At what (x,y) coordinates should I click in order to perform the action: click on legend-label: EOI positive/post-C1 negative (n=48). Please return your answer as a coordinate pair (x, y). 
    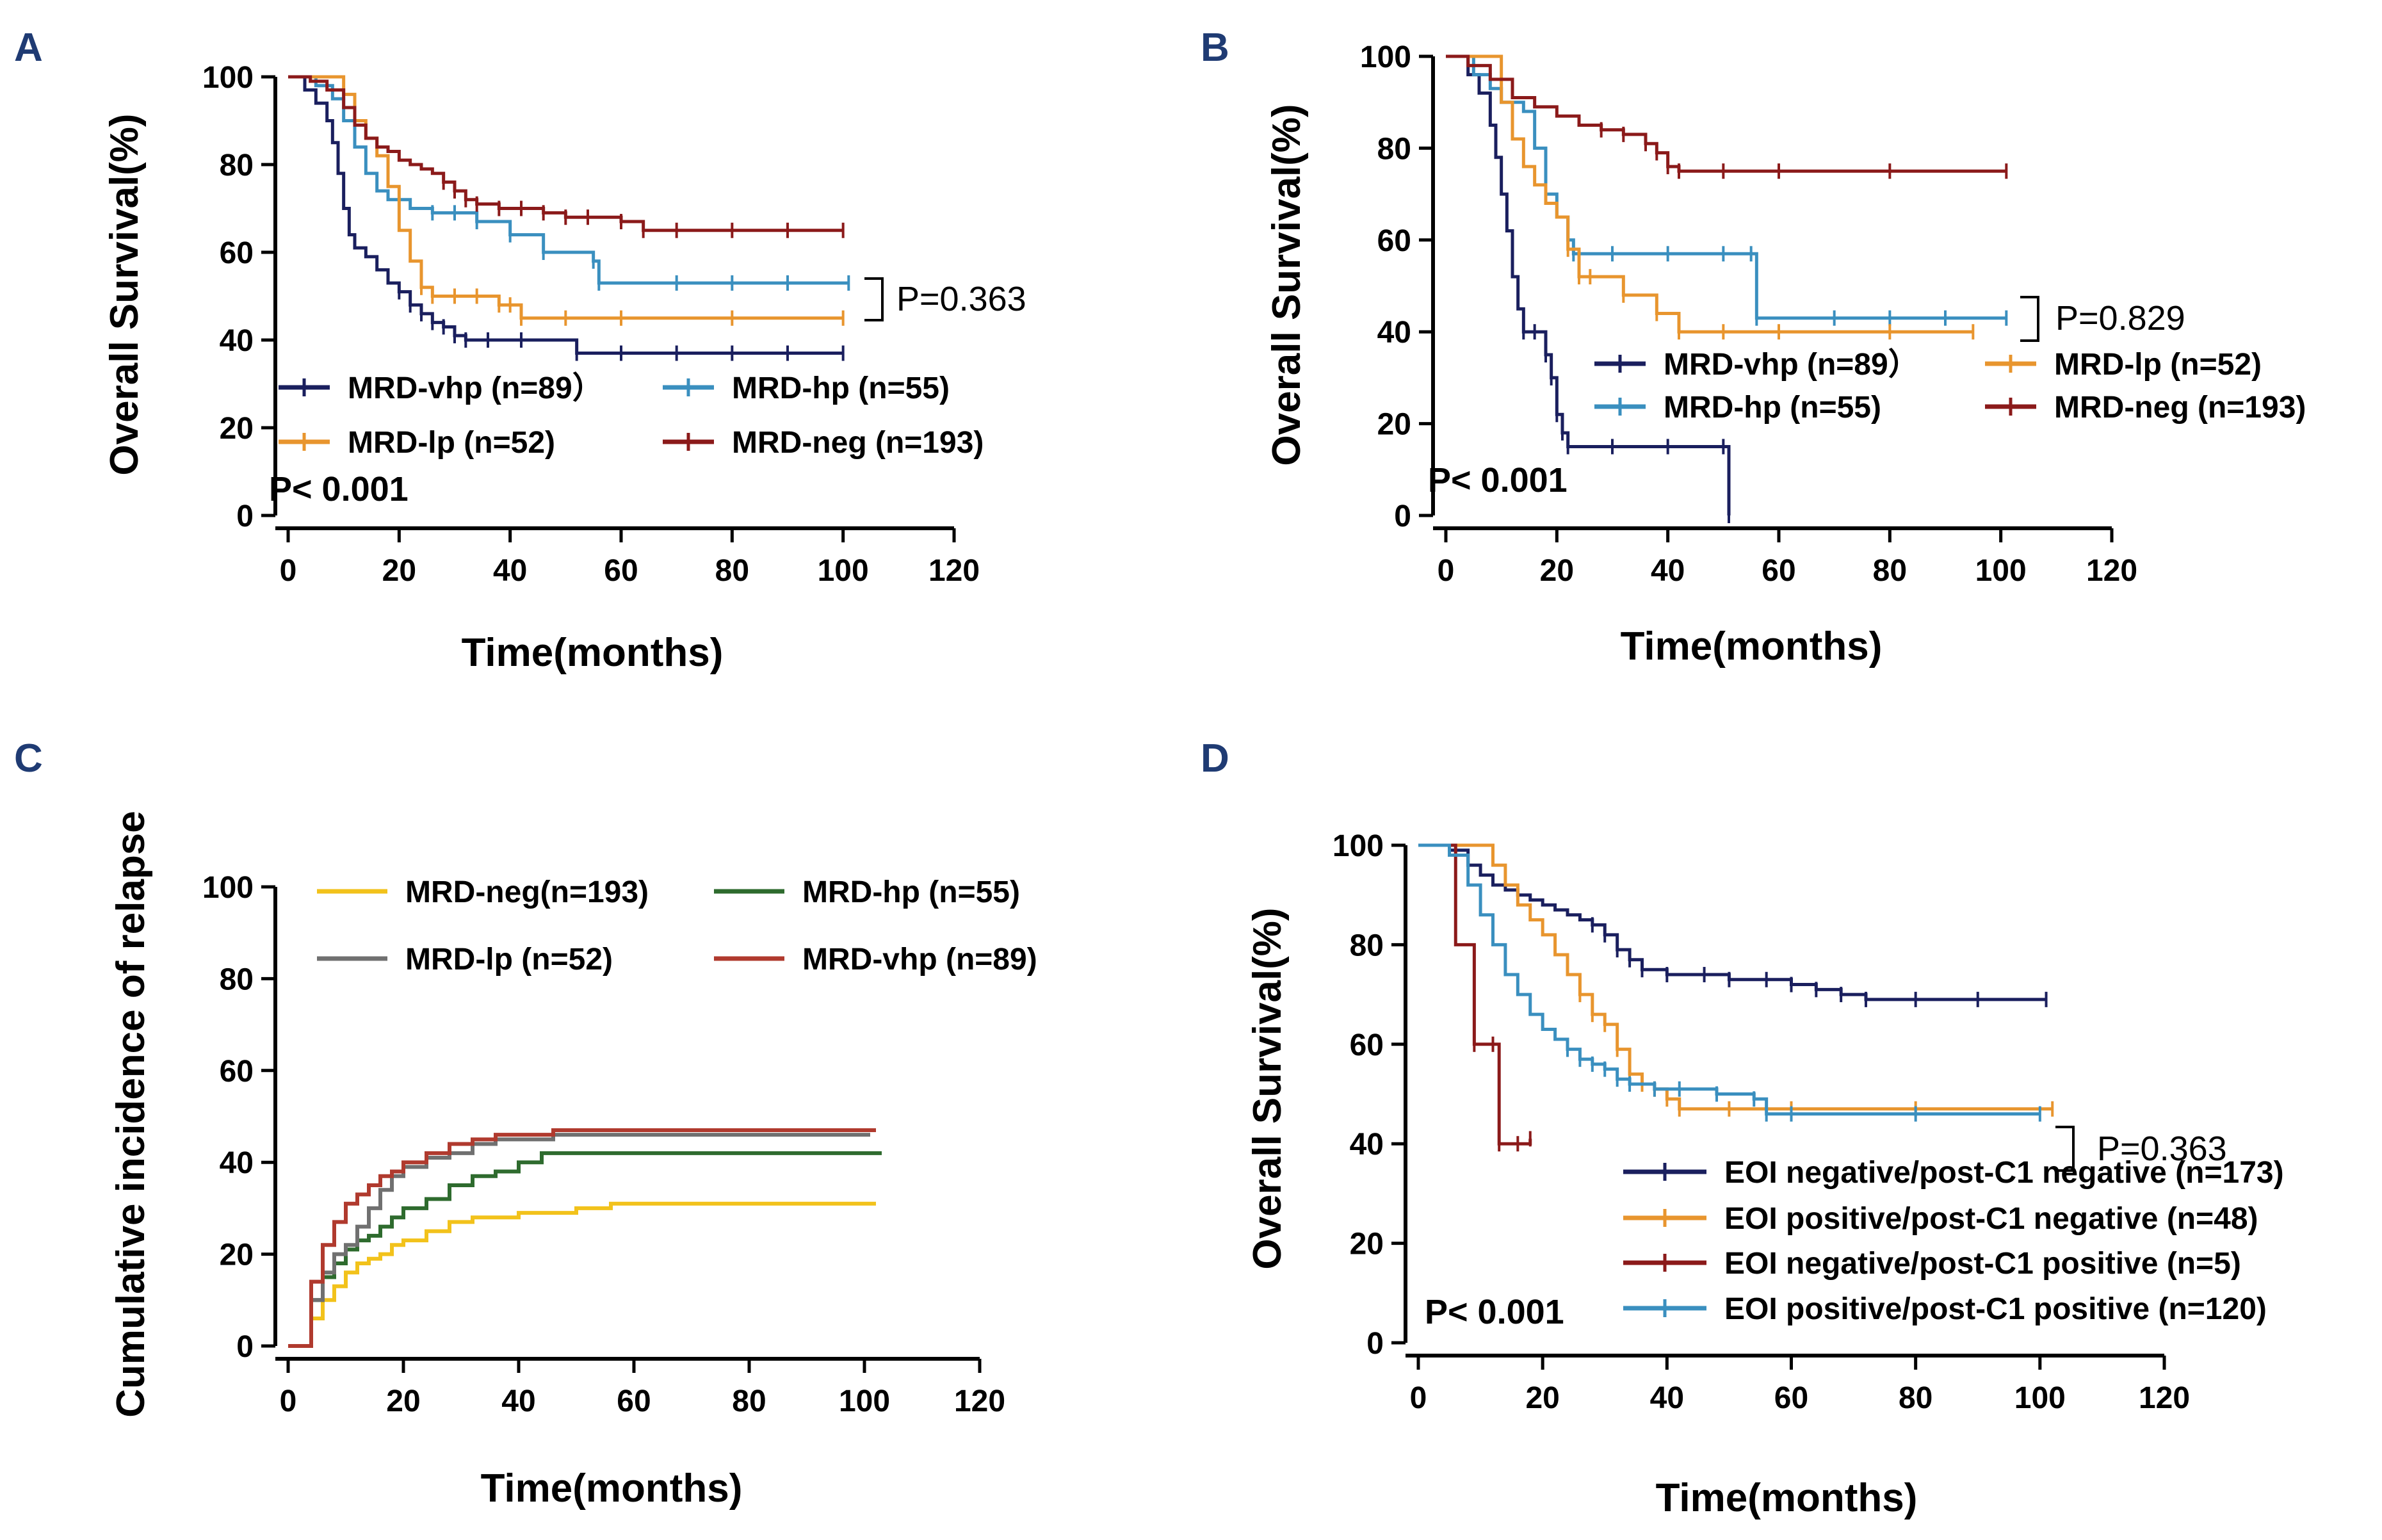
    Looking at the image, I should click on (1991, 1219).